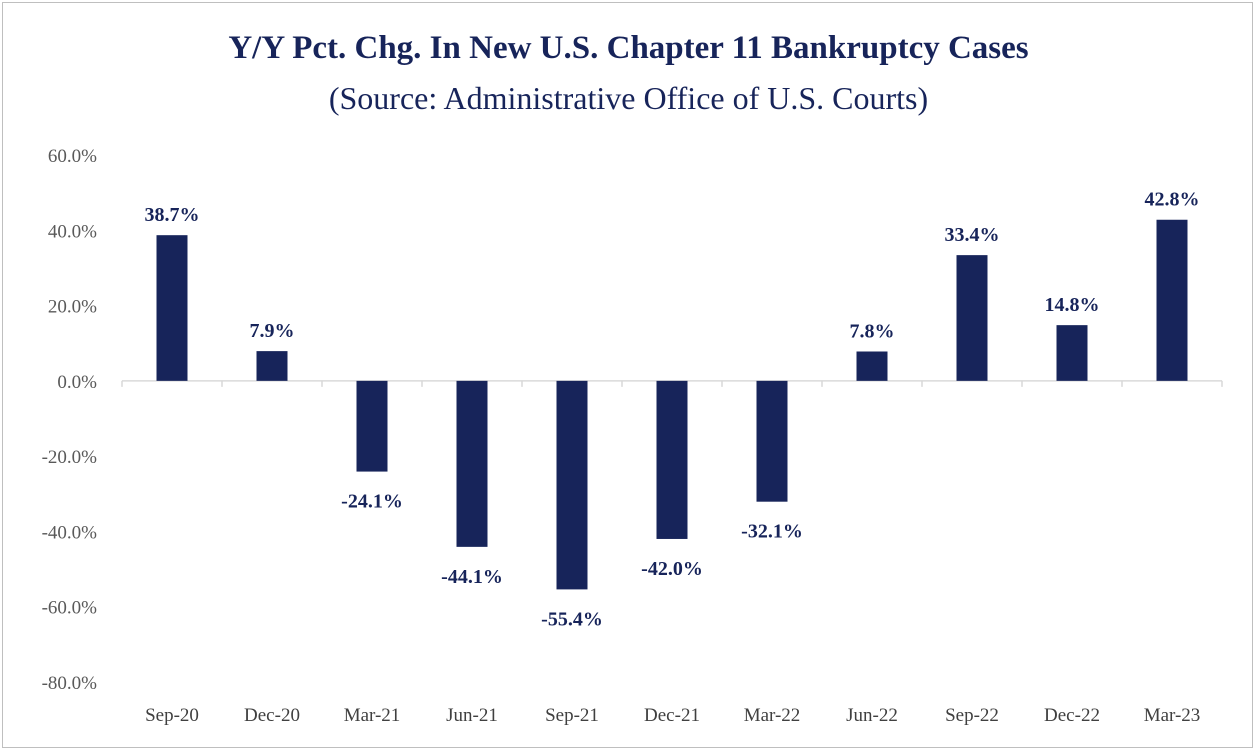  Describe the element at coordinates (70, 683) in the screenshot. I see `y-tick-label: -80.0%` at that location.